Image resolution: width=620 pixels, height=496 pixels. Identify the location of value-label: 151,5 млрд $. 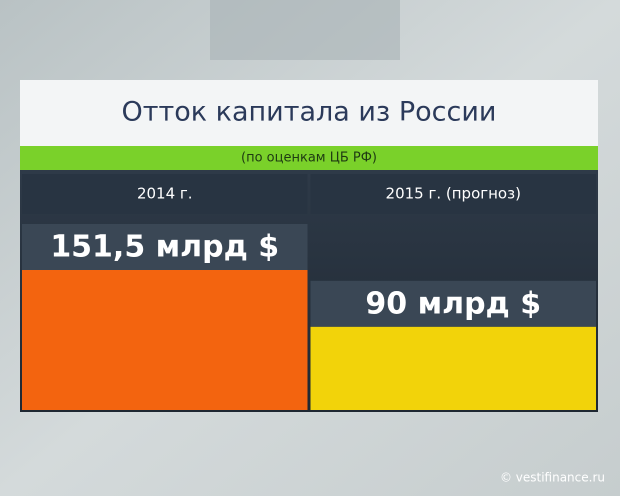
(164, 247).